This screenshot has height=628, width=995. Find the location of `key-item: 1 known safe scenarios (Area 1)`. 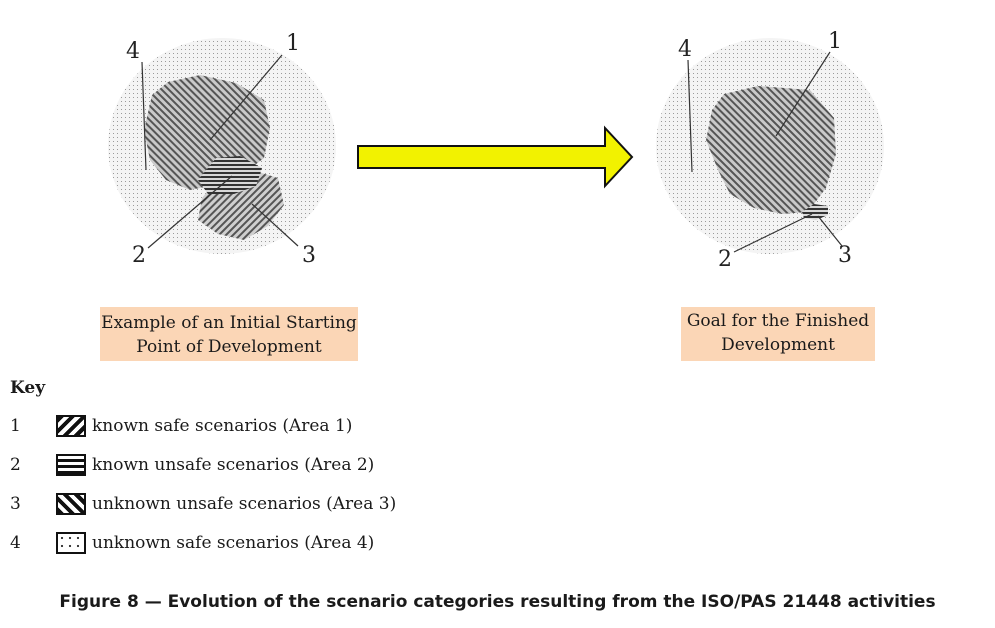

key-item: 1 known safe scenarios (Area 1) is located at coordinates (203, 425).